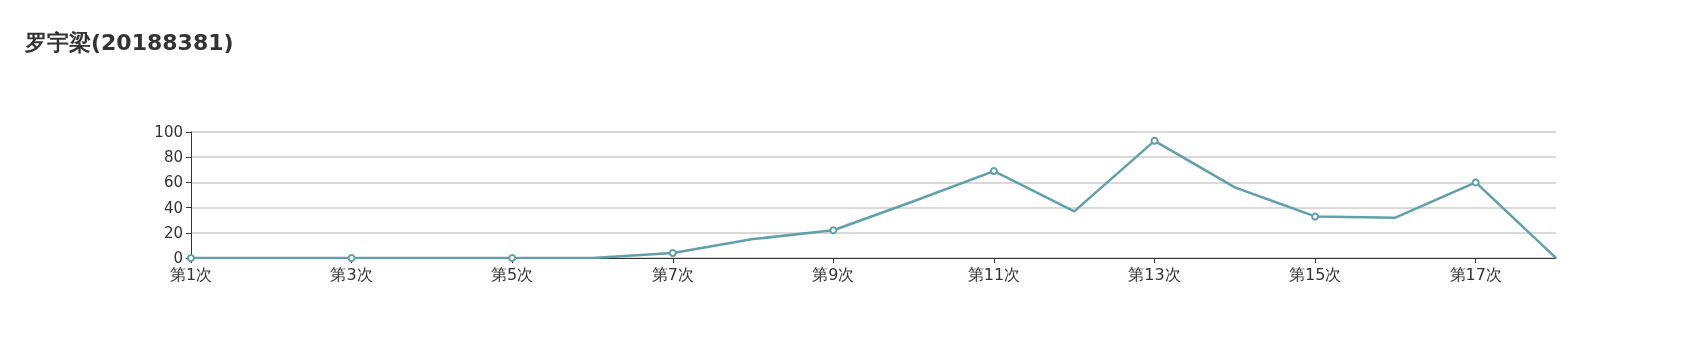 The height and width of the screenshot is (337, 1691). I want to click on y-tick-label: 100, so click(168, 132).